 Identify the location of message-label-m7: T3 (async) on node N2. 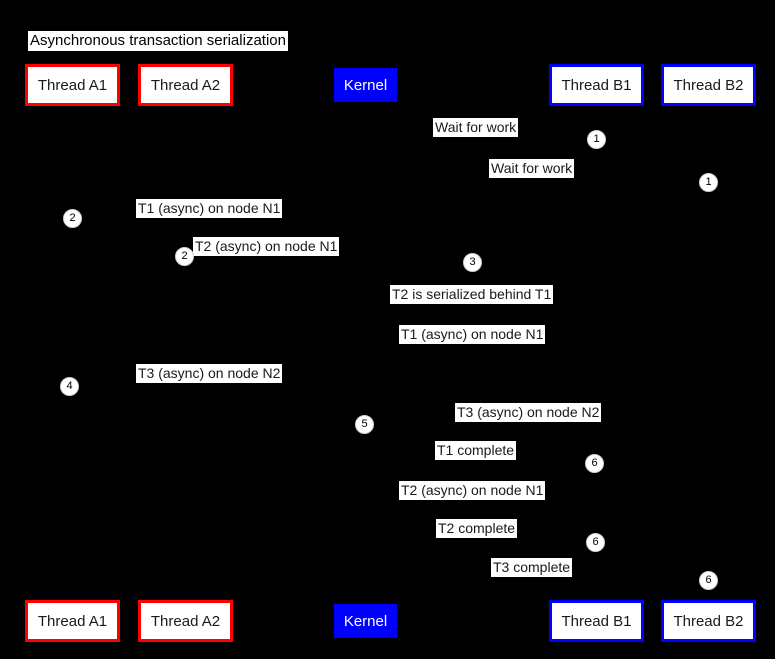
(209, 373).